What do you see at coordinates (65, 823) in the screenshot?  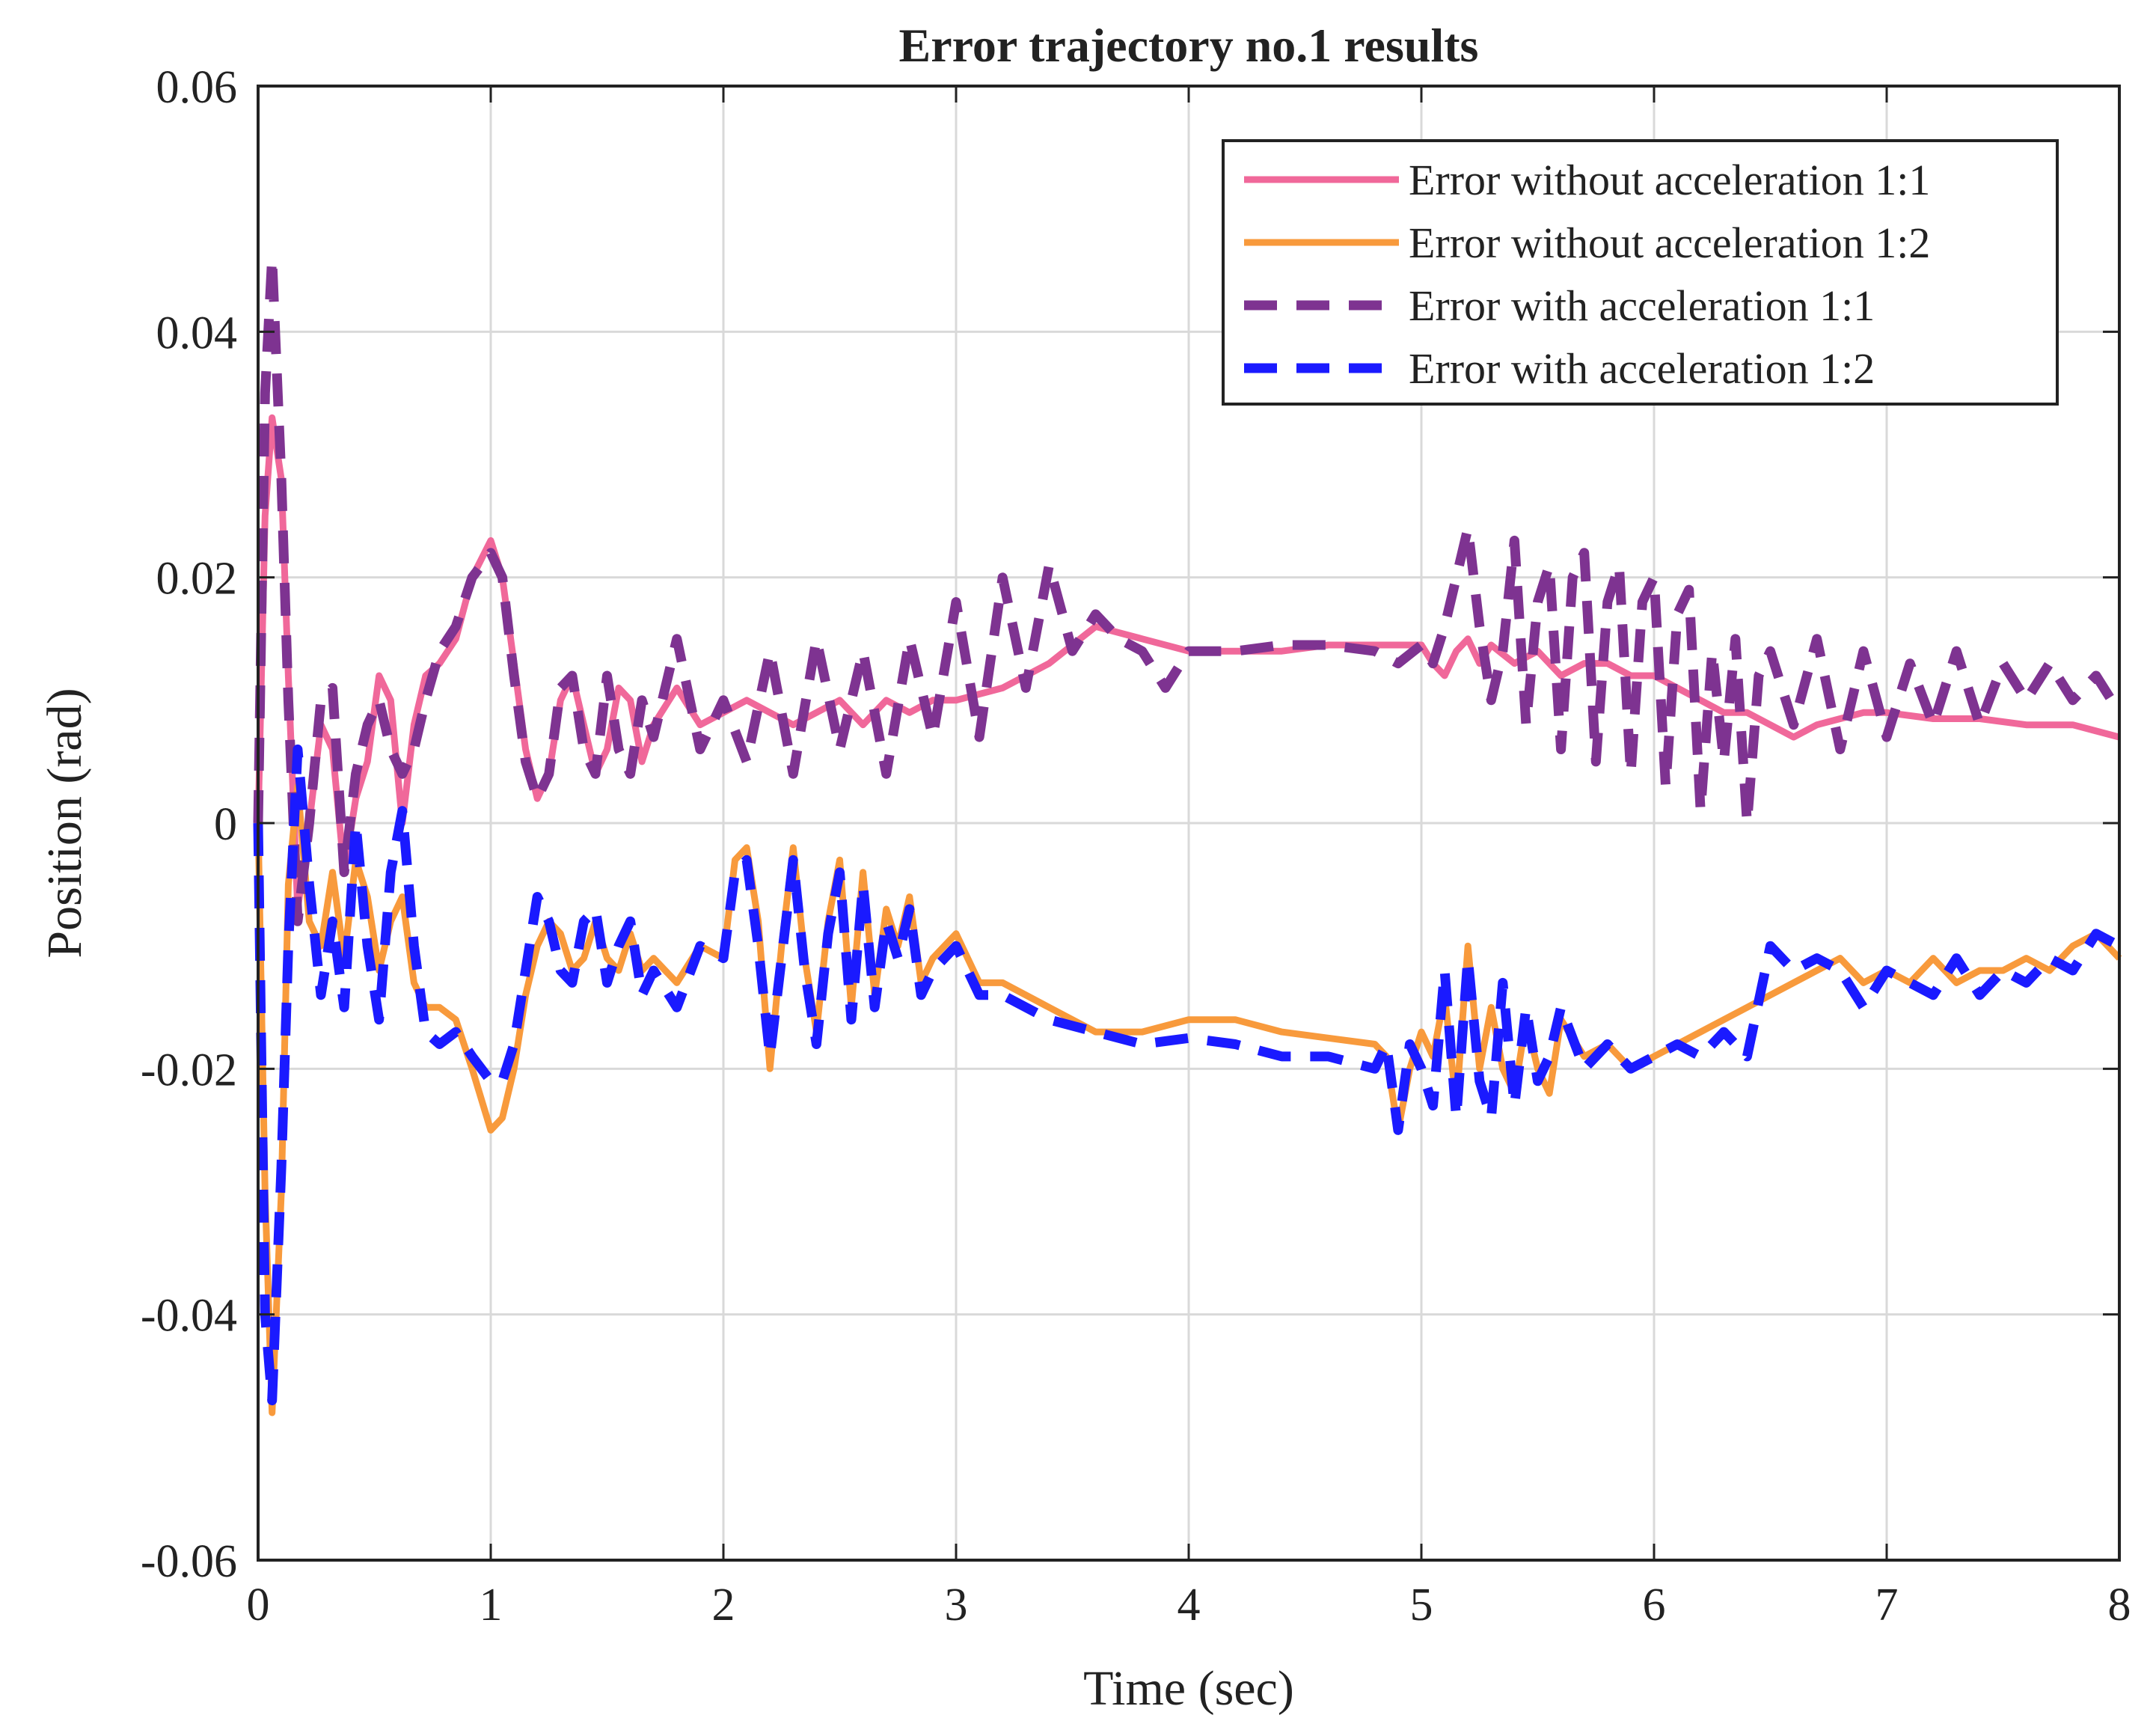 I see `y-axis-label: Position (rad)` at bounding box center [65, 823].